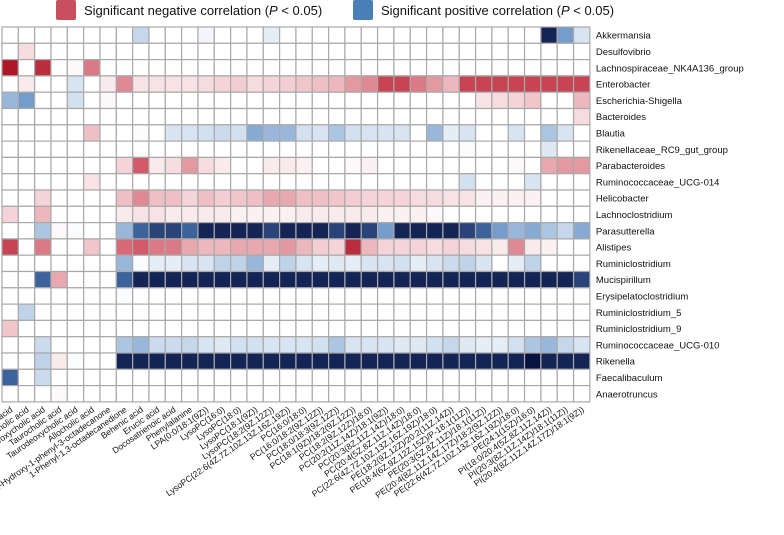  I want to click on row-label: Ruminiclostridium_5, so click(639, 313).